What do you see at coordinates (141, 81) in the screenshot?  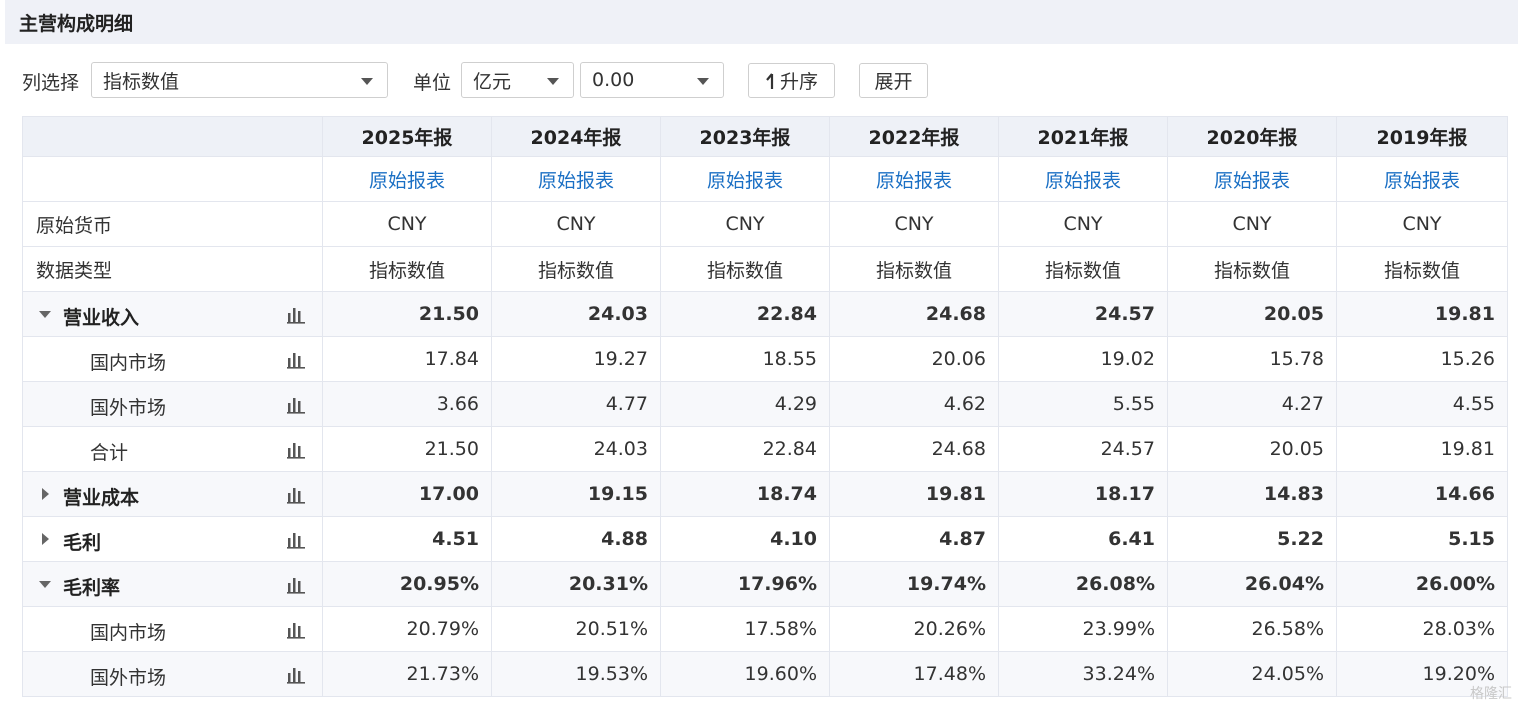 I see `column-select-value: 指标数值` at bounding box center [141, 81].